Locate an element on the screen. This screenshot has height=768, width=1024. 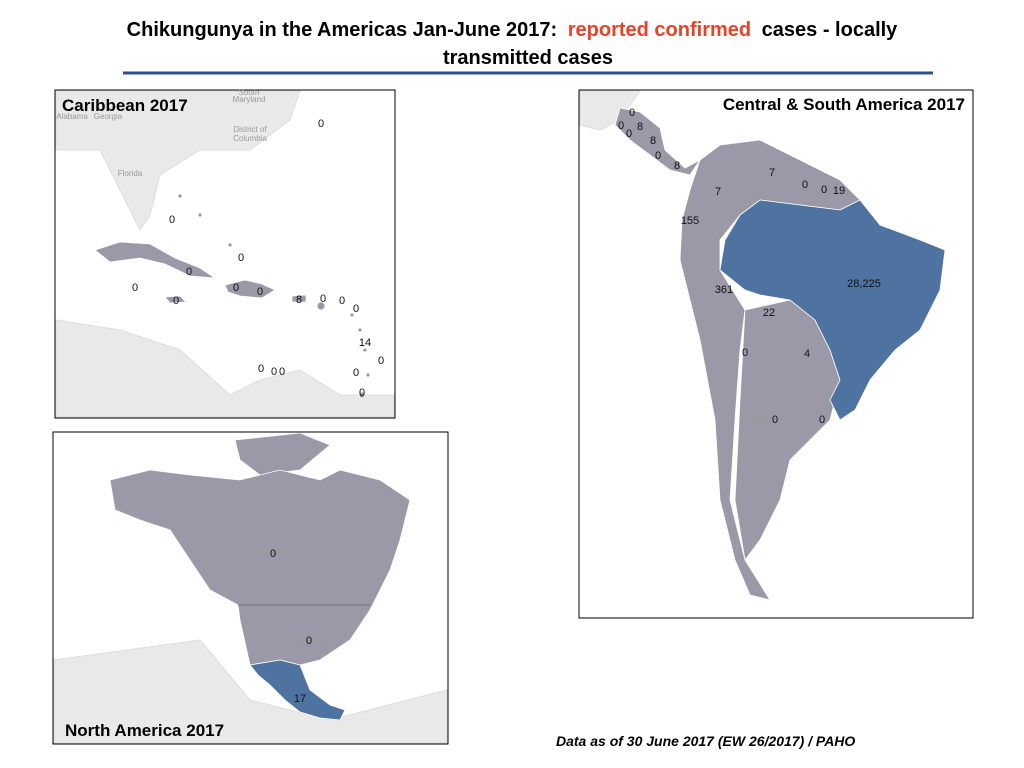
land-background is located at coordinates (250, 691).